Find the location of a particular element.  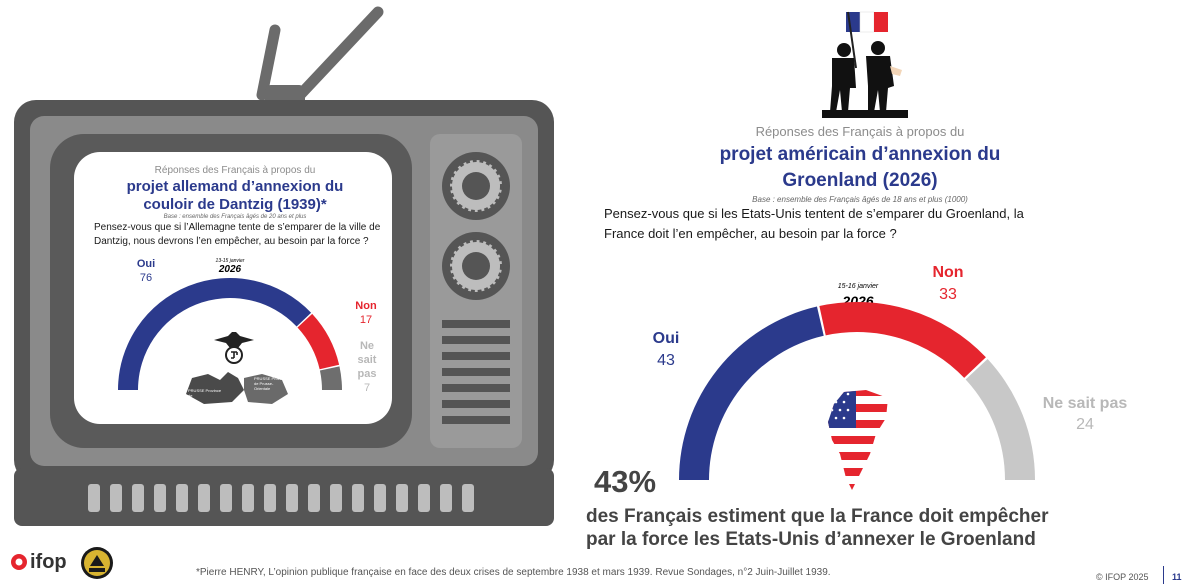

right-title-line1: projet américain d’annexion du is located at coordinates (860, 154).